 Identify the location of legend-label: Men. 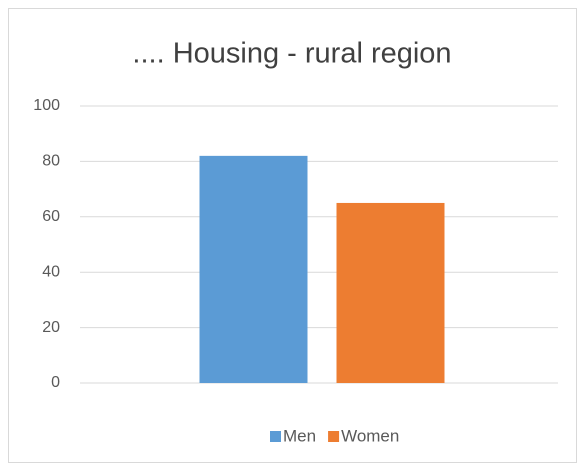
(299, 435).